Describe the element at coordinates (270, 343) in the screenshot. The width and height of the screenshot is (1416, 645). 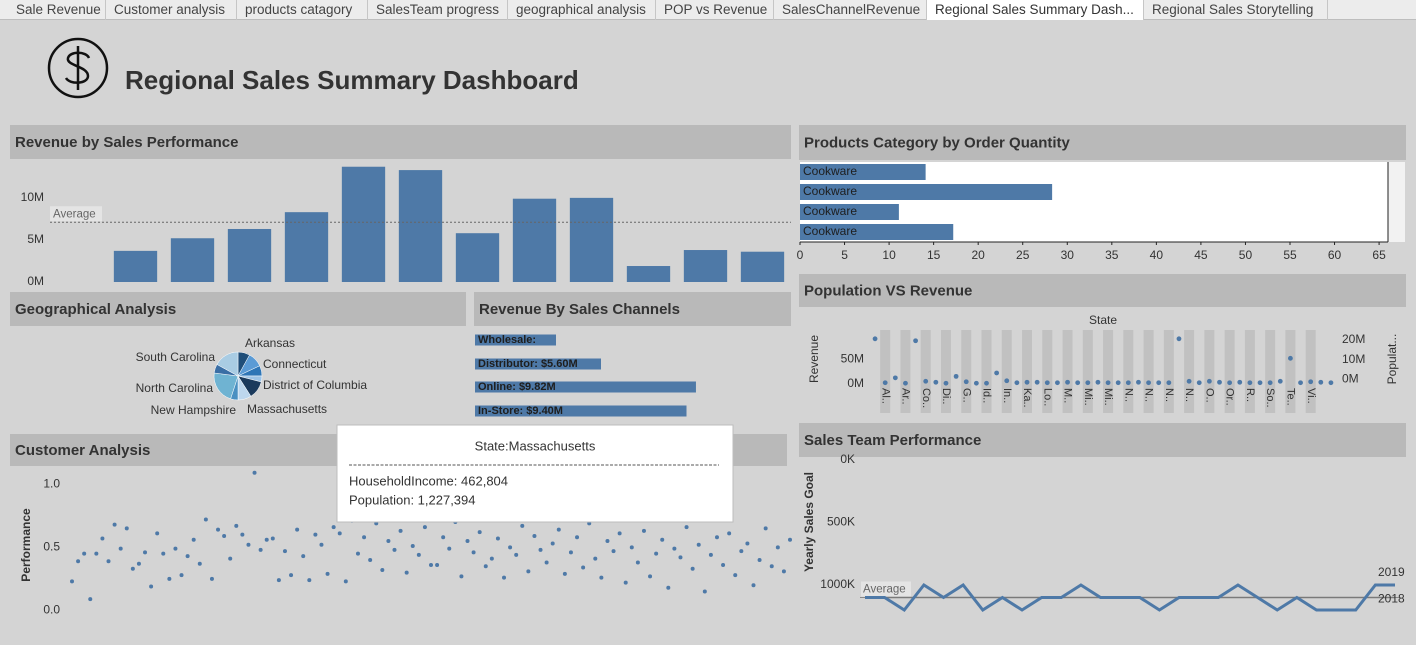
I see `slice-label: Arkansas` at that location.